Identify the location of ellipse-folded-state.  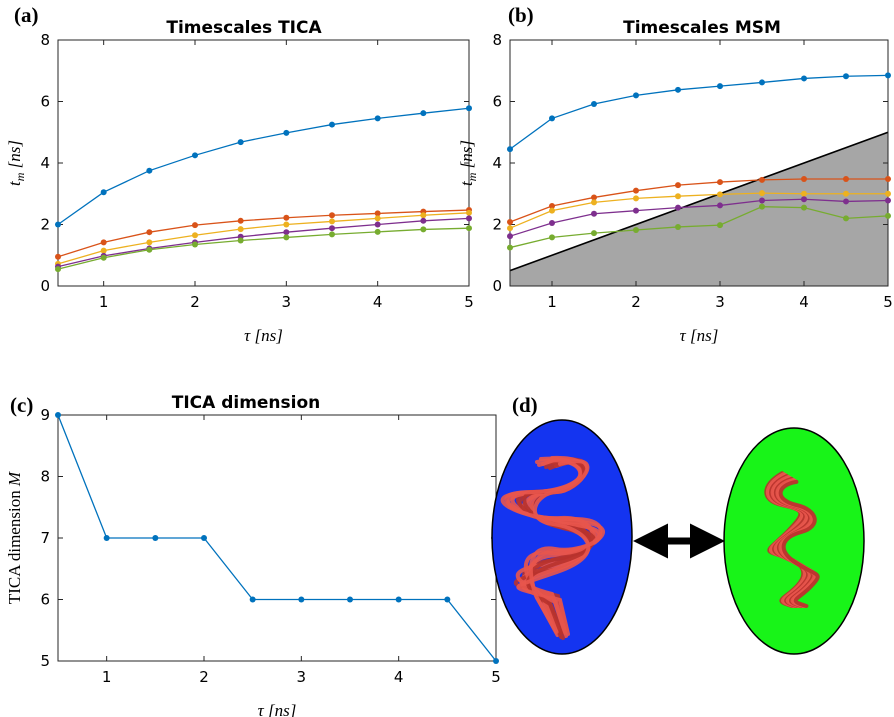
(794, 541).